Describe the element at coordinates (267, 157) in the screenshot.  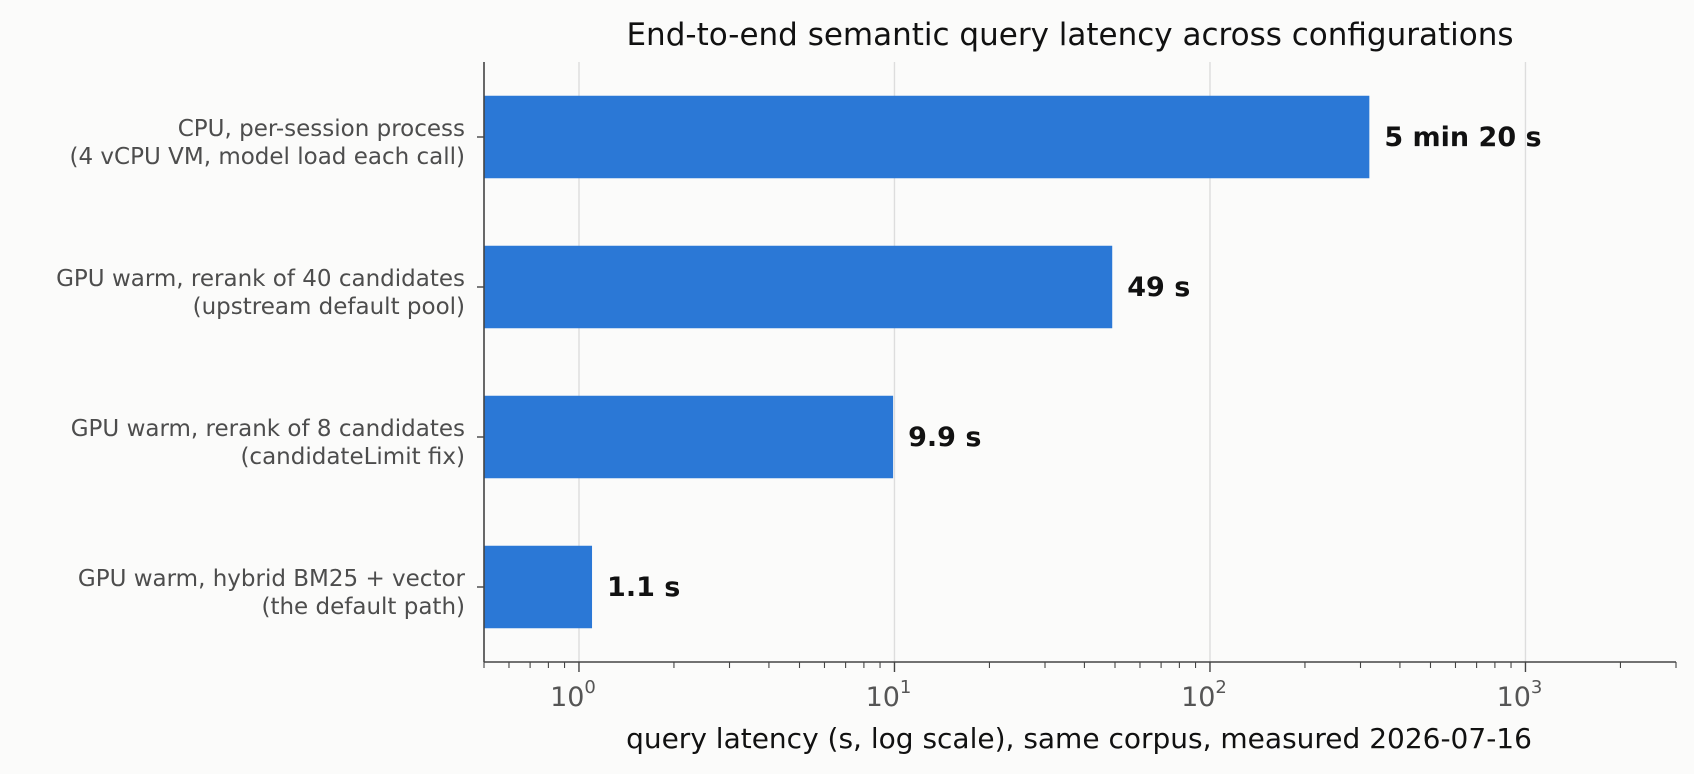
I see `category-label-0-line2: (4 vCPU VM, model load each call)` at that location.